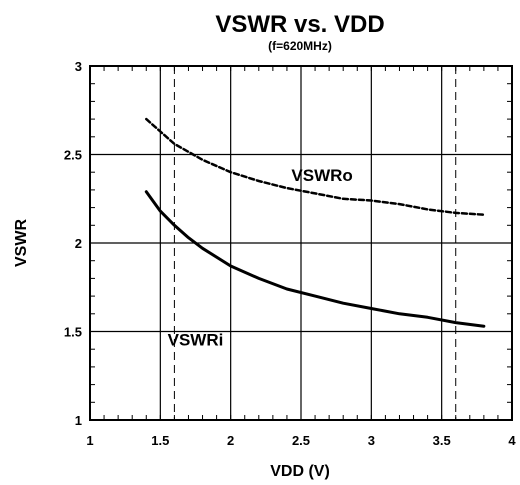  I want to click on annotation-vswro: VSWRo, so click(321, 175).